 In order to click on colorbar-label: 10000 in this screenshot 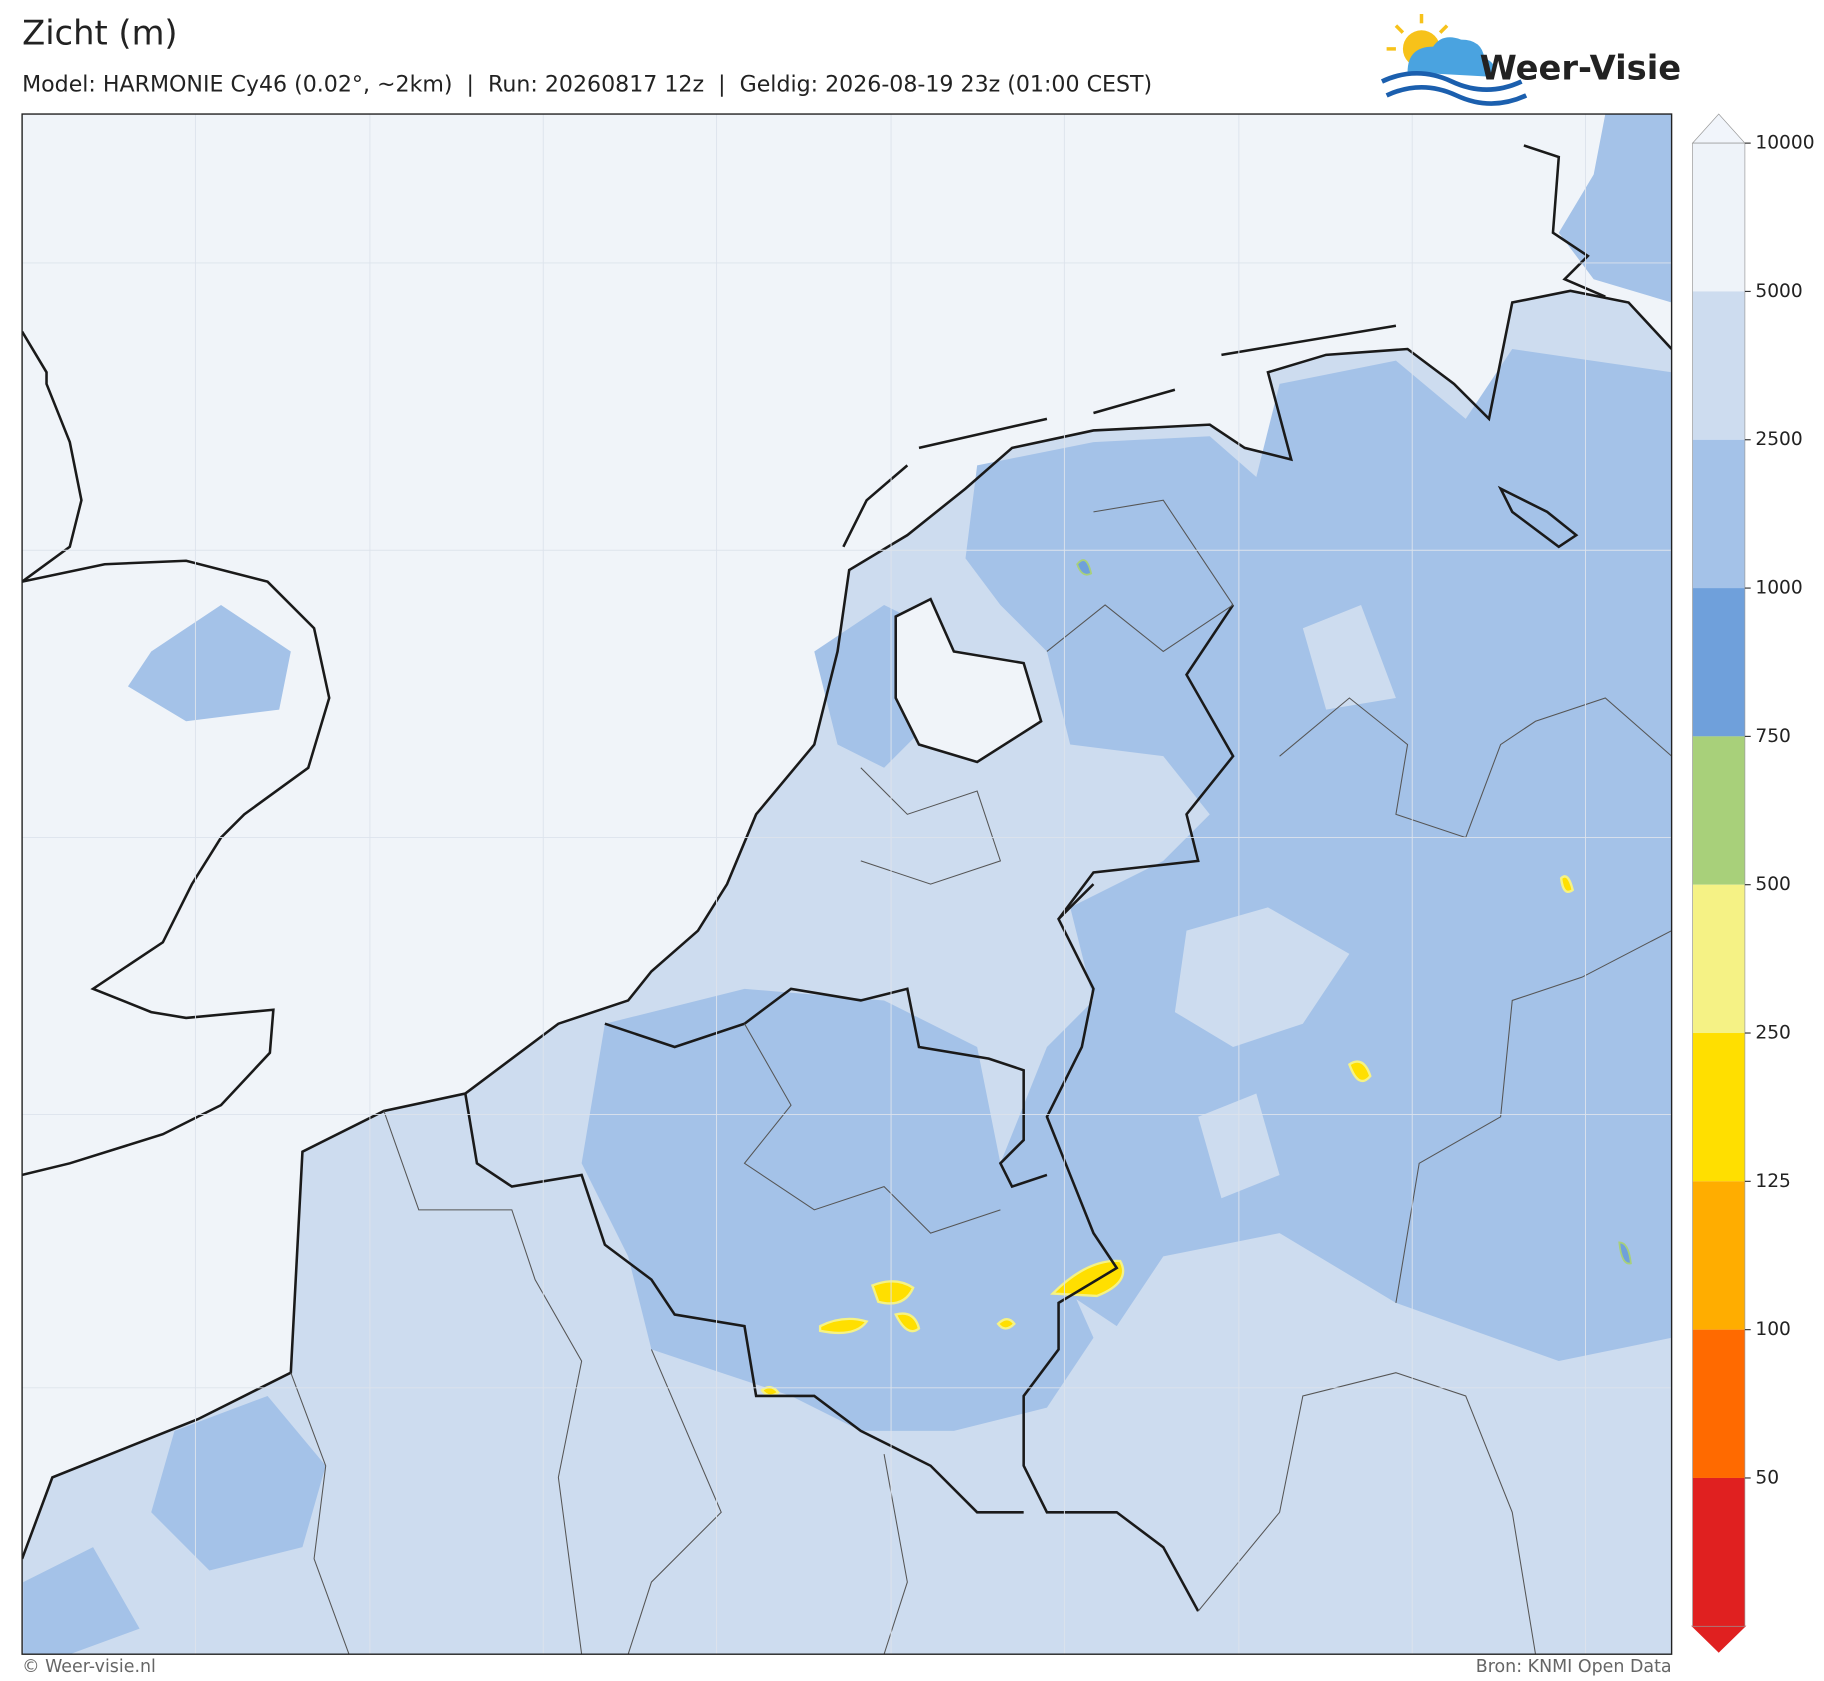, I will do `click(1784, 143)`.